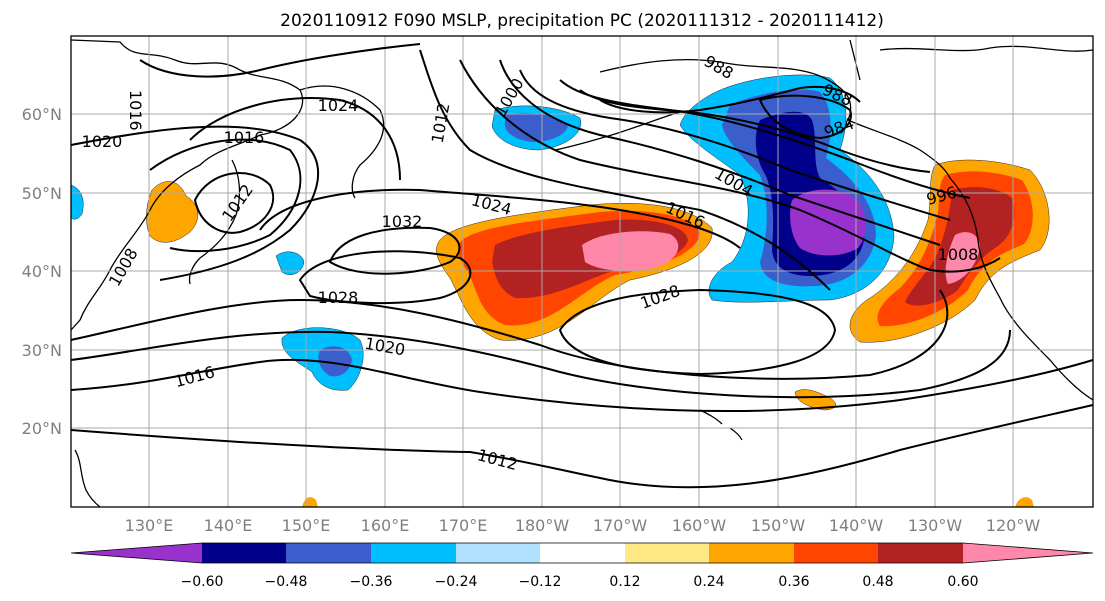  Describe the element at coordinates (202, 582) in the screenshot. I see `colorbar-tick: −0.60` at that location.